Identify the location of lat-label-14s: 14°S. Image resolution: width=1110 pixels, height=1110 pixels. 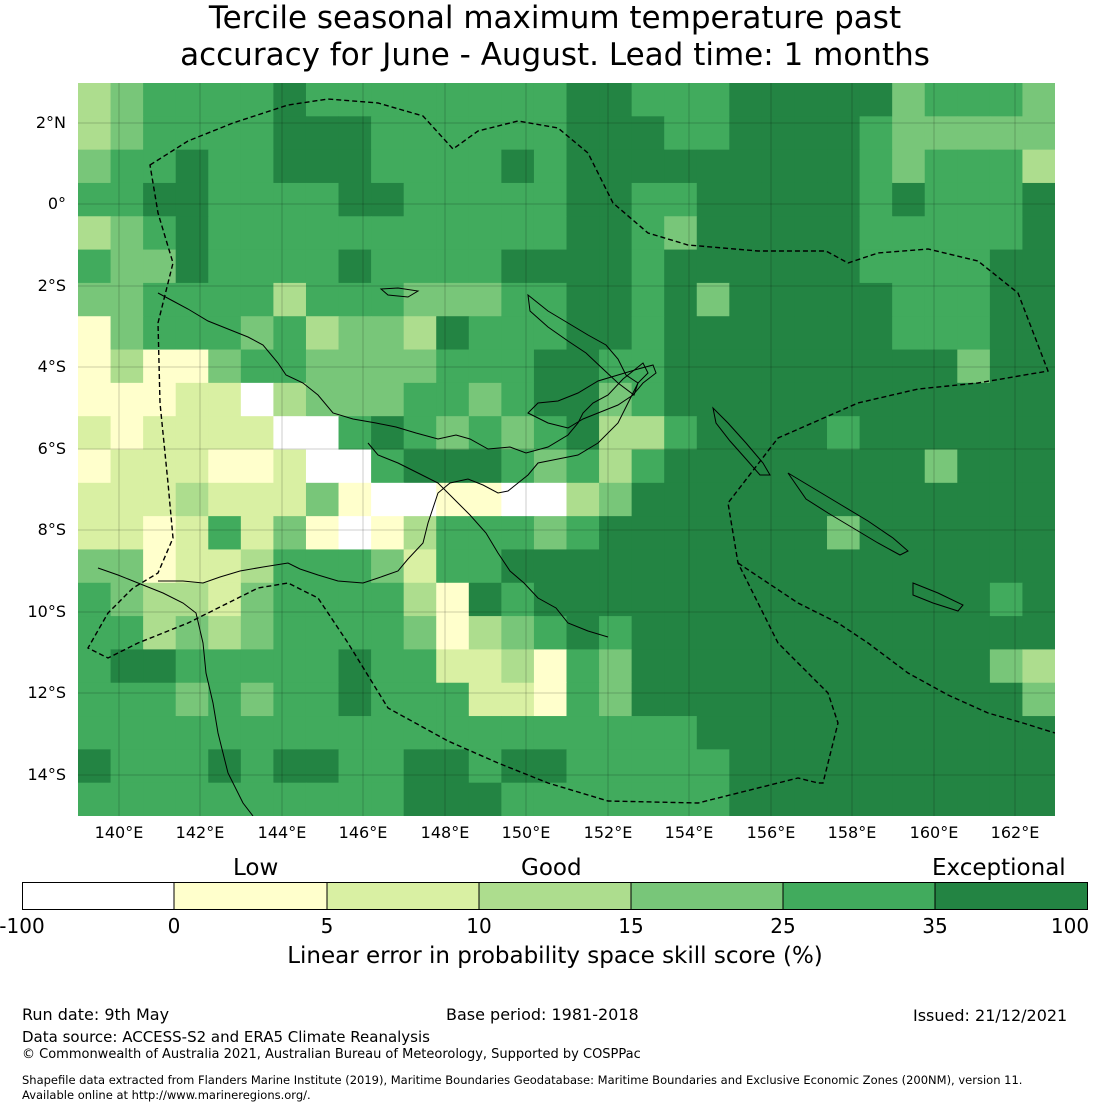
(46, 774).